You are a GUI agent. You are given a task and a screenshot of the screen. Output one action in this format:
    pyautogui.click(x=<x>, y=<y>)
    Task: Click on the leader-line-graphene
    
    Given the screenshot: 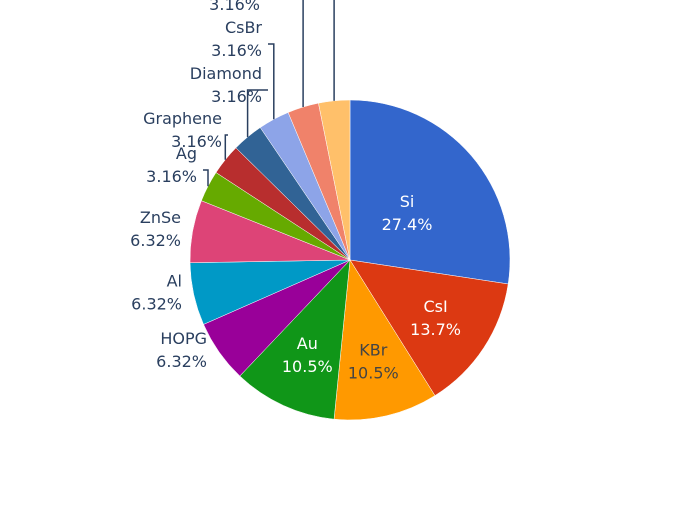 What is the action you would take?
    pyautogui.click(x=226, y=147)
    